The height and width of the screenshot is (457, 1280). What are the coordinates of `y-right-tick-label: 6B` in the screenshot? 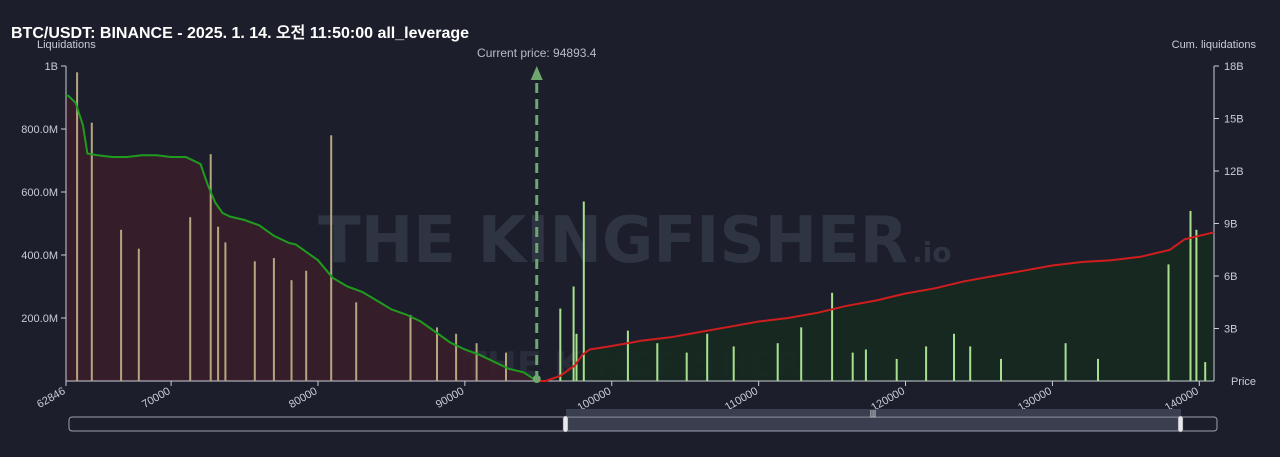 It's located at (1230, 277).